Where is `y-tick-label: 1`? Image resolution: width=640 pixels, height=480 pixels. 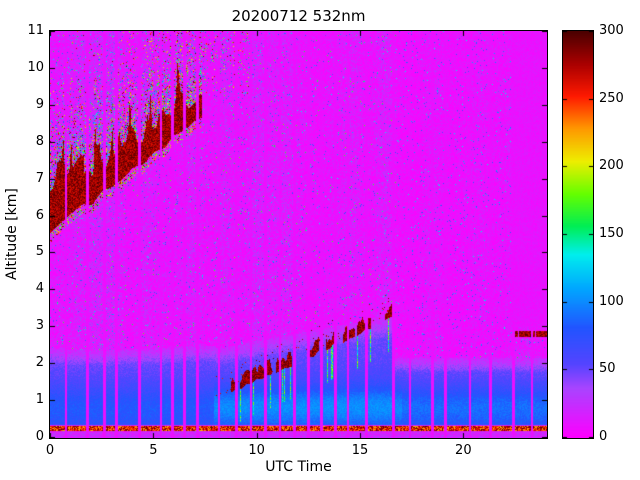
y-tick-label: 1 is located at coordinates (39, 400).